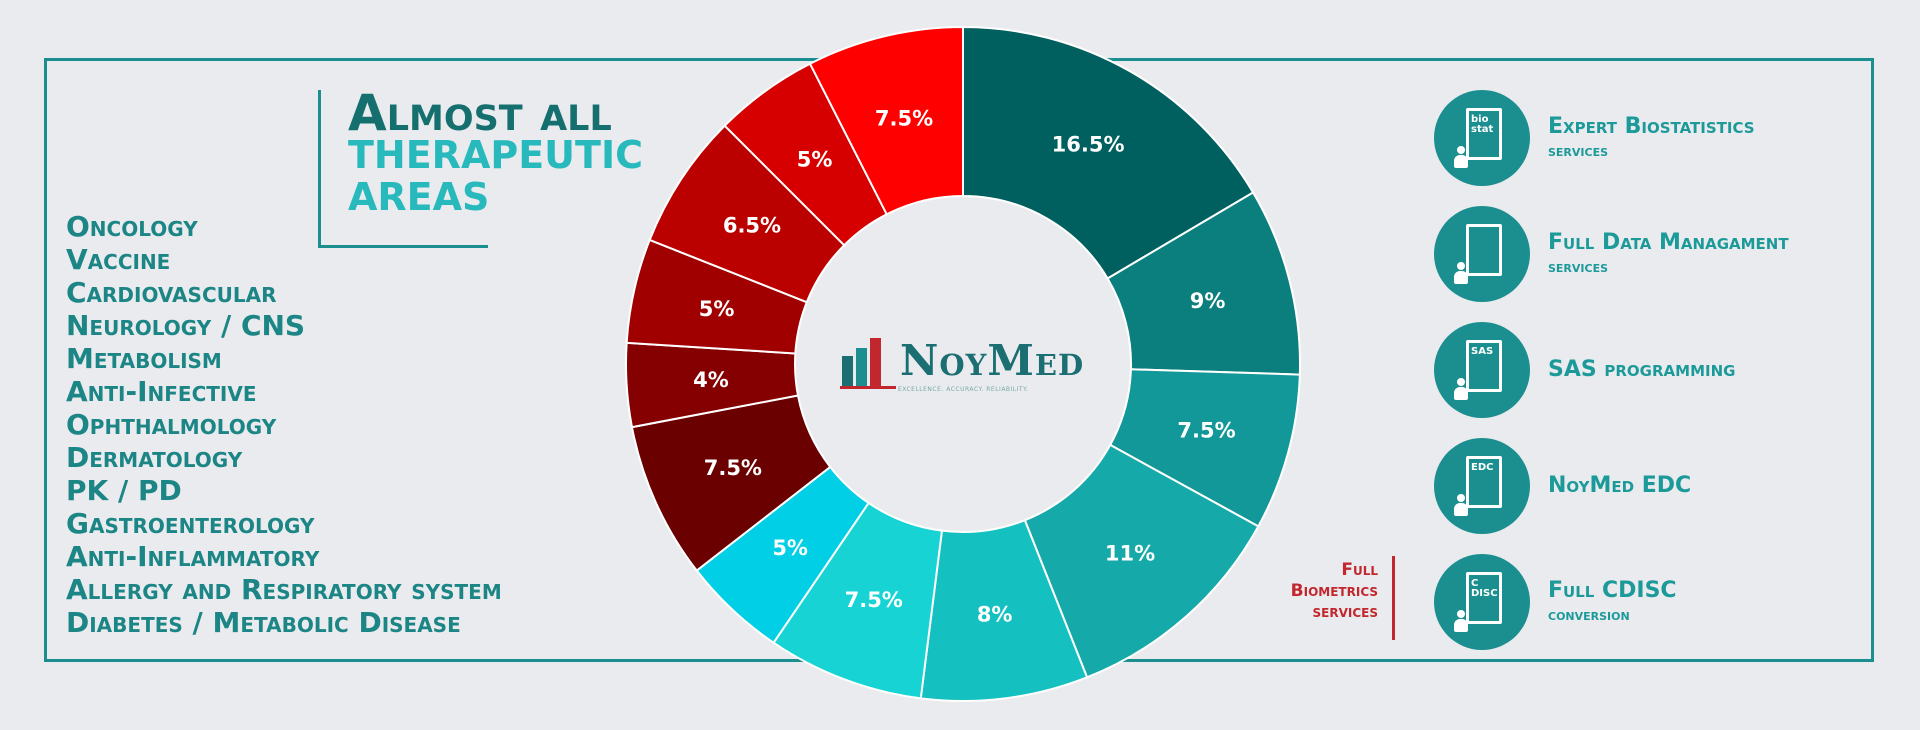 The height and width of the screenshot is (730, 1920). What do you see at coordinates (263, 622) in the screenshot?
I see `list-item: Diabetes / Metabolic Disease` at bounding box center [263, 622].